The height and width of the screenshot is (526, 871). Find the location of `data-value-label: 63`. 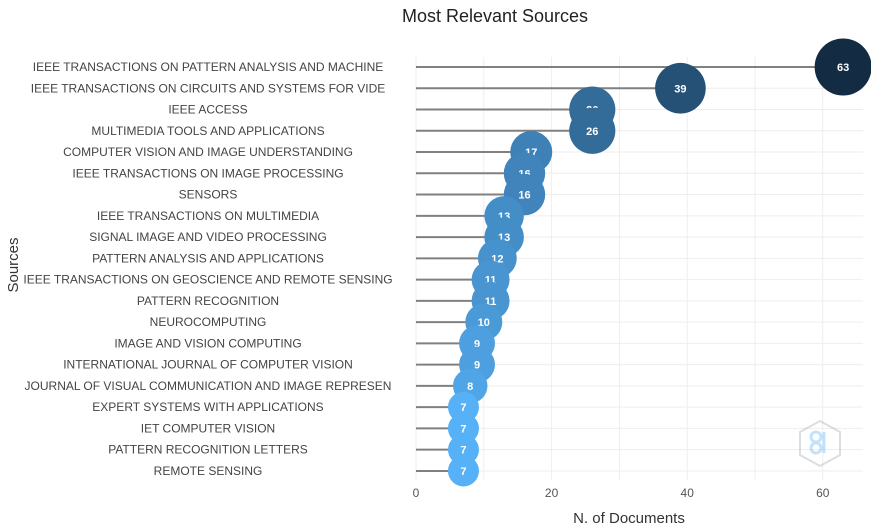

data-value-label: 63 is located at coordinates (843, 68).